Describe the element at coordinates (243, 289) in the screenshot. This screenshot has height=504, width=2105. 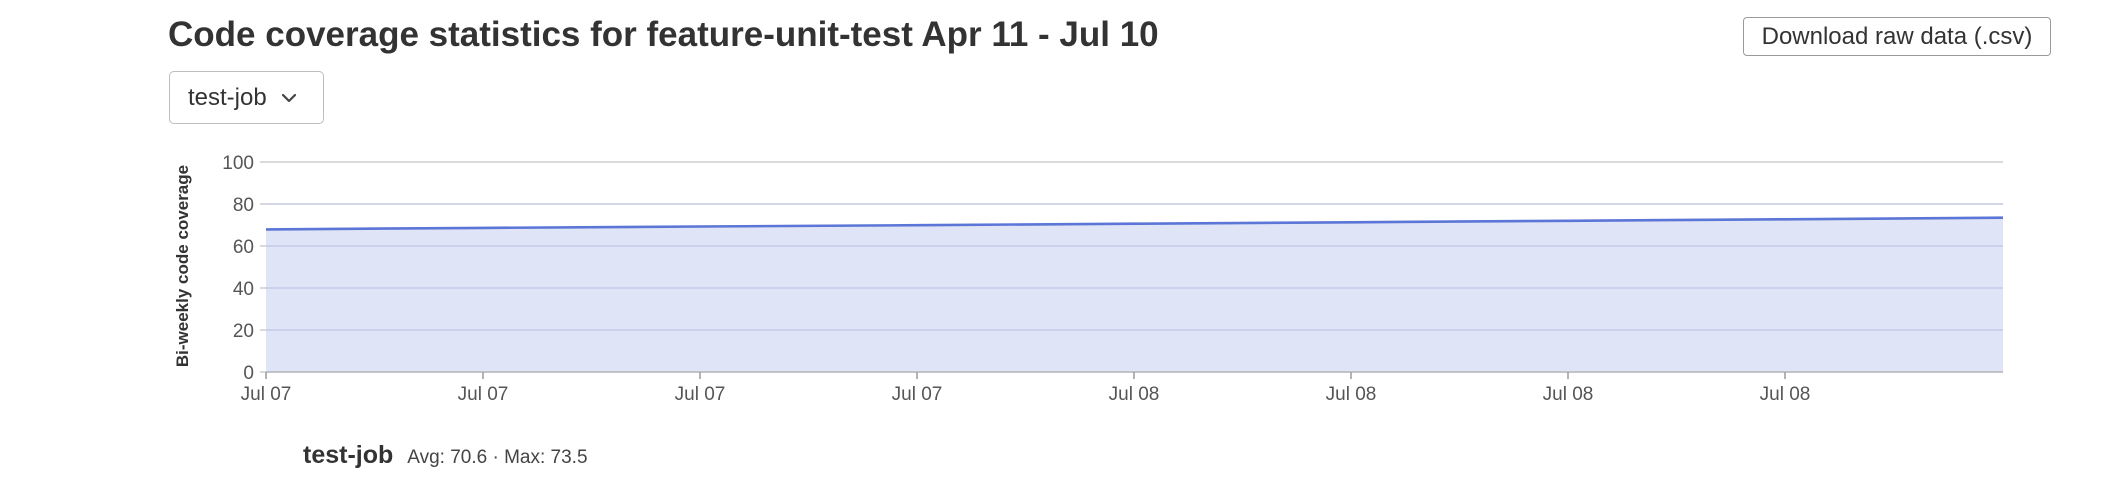
I see `y-tick-label: 40` at that location.